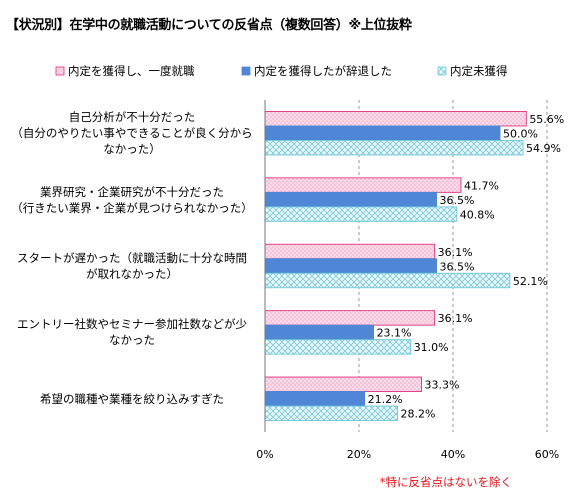  Describe the element at coordinates (394, 333) in the screenshot. I see `data-label: 23.1%` at that location.